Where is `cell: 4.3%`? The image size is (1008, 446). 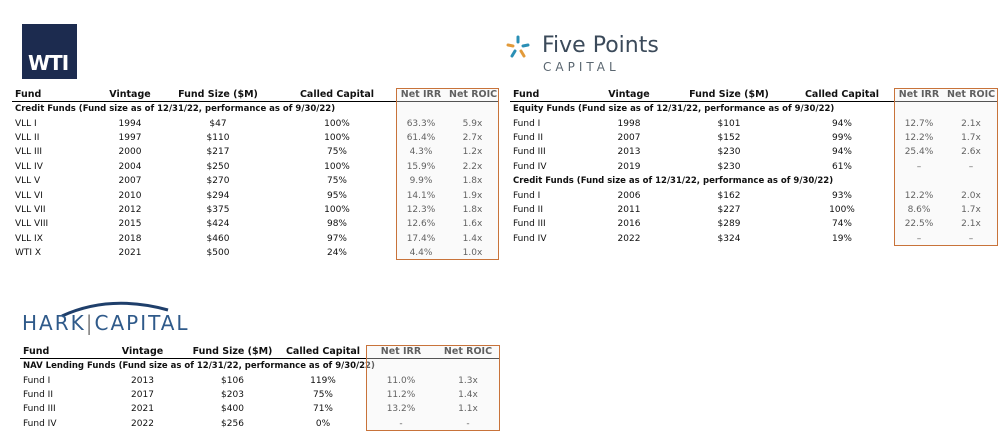
cell: 4.3% is located at coordinates (421, 152).